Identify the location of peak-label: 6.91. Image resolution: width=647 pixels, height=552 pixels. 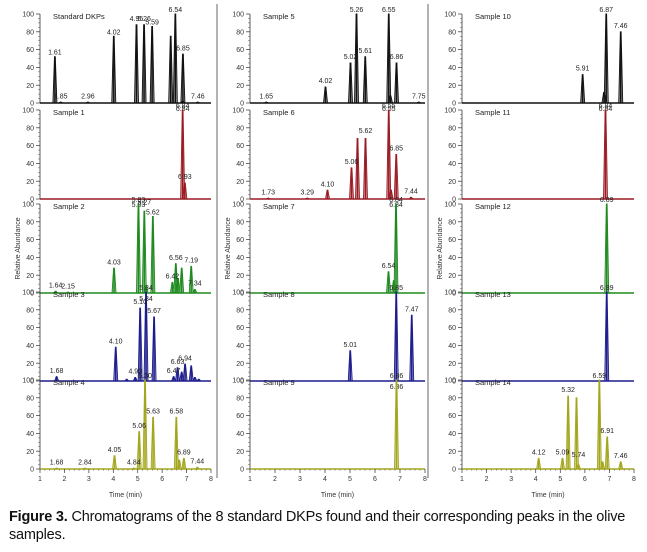
(607, 431).